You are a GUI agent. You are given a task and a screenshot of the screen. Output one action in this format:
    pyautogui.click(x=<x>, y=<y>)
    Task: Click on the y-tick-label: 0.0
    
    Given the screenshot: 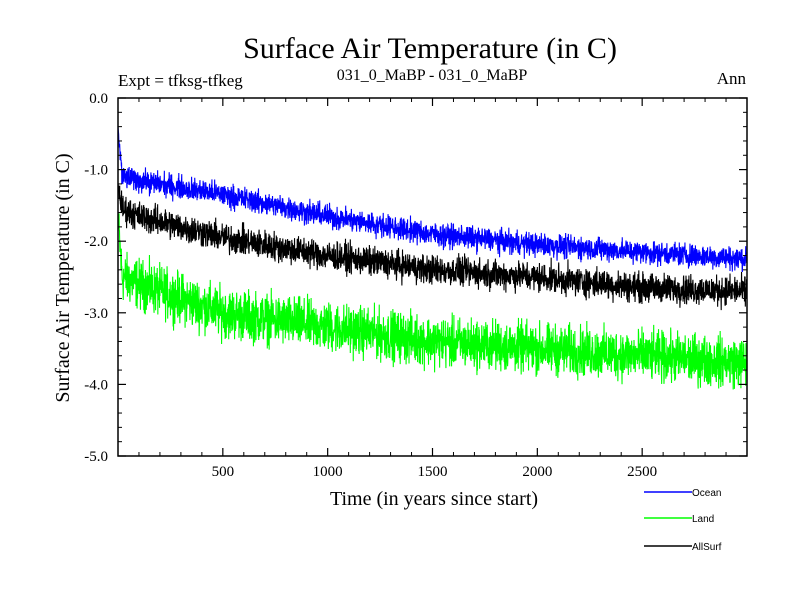 What is the action you would take?
    pyautogui.click(x=98, y=99)
    